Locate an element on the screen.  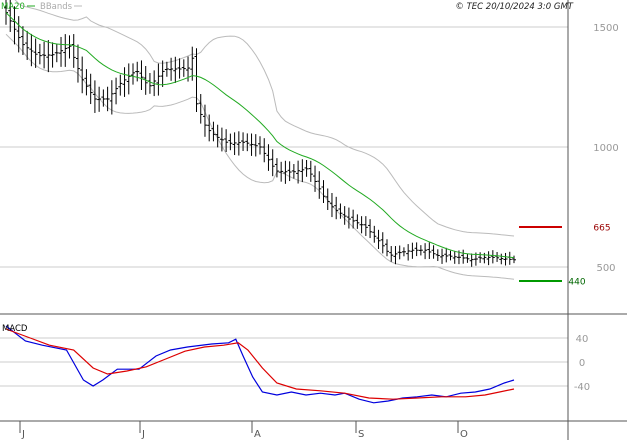
macd-tick-label: -40 is located at coordinates (582, 387).